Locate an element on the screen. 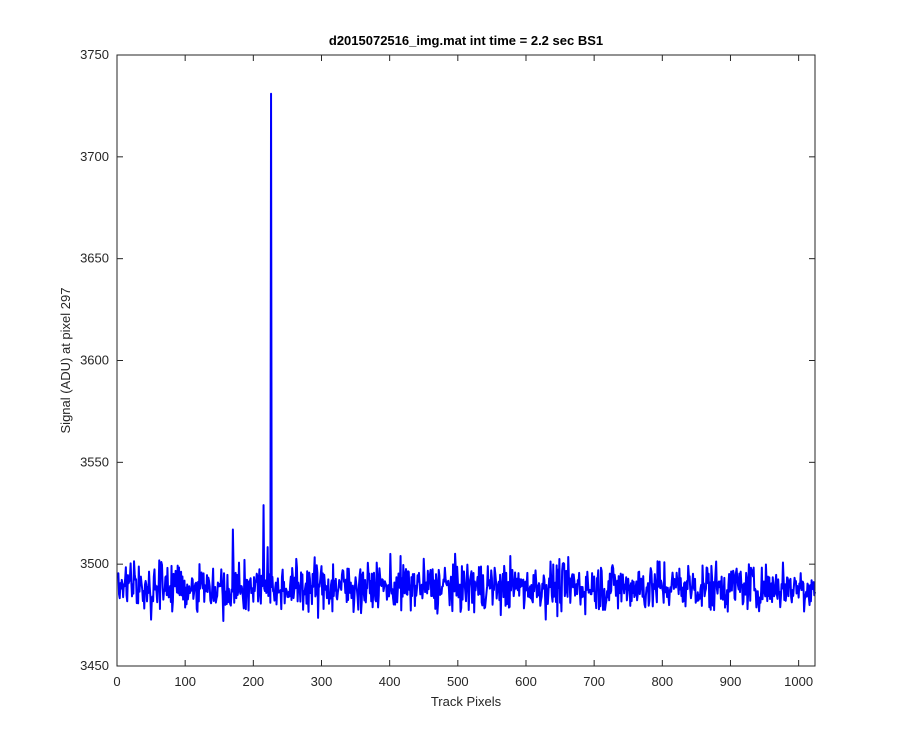  x-tick-label: 300 is located at coordinates (322, 681).